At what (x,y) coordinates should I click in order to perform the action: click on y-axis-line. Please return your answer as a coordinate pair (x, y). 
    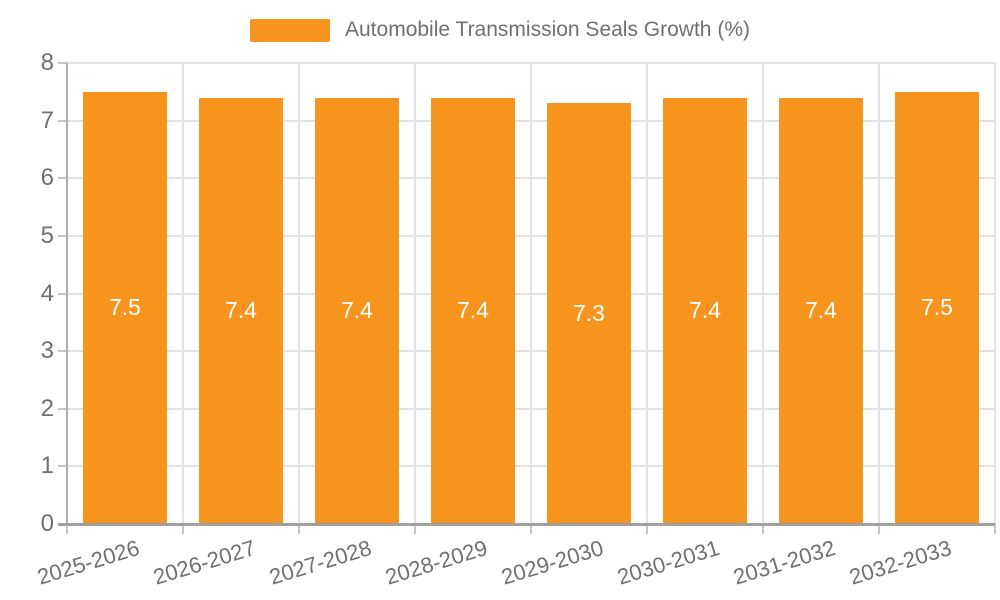
    Looking at the image, I should click on (67, 293).